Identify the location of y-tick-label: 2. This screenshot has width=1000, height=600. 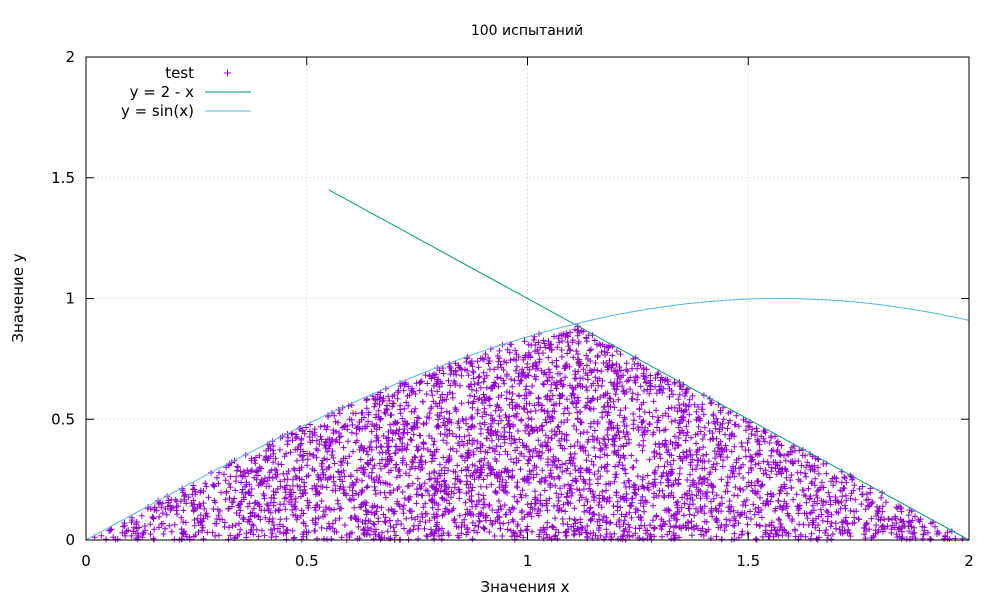
(70, 57).